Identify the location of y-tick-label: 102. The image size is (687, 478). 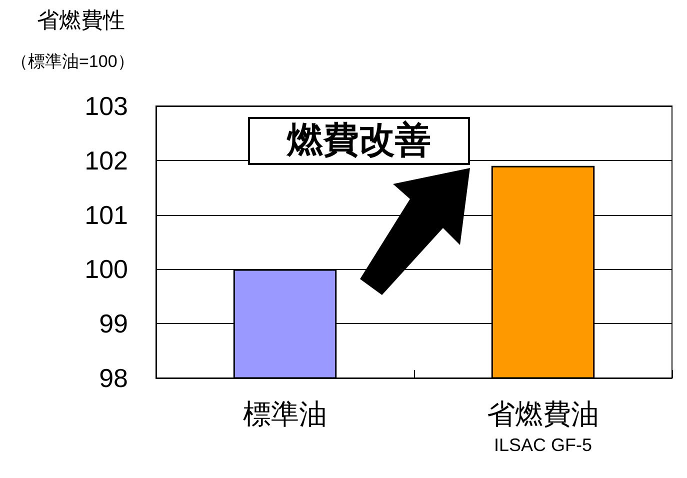
(106, 160).